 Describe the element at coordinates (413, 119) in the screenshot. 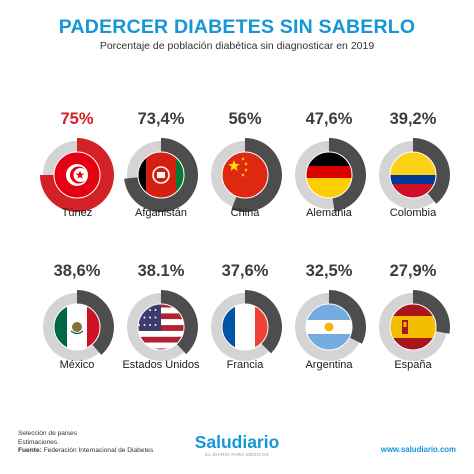

I see `value-label: 39,2%` at that location.